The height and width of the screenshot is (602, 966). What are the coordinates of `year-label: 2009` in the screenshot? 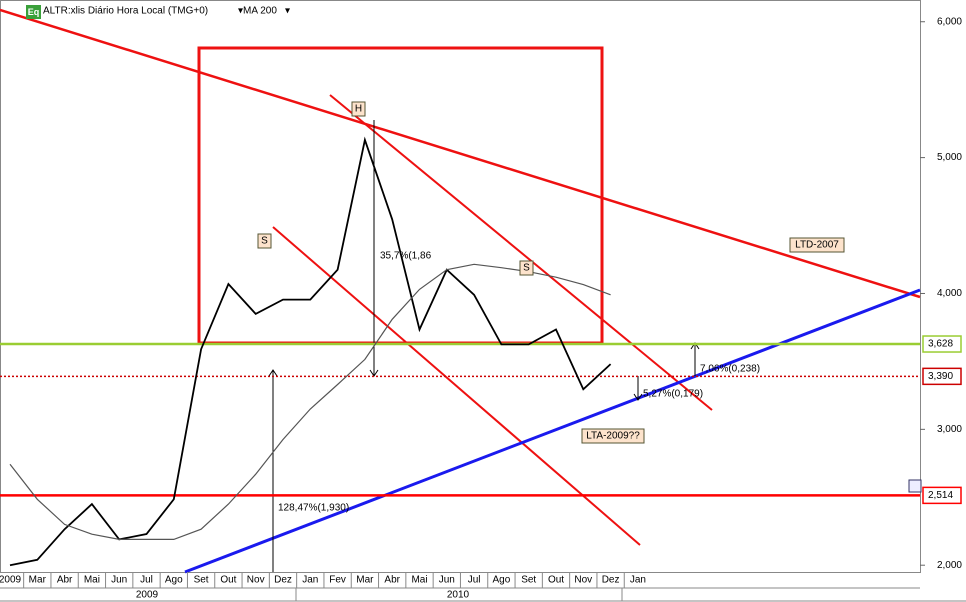 It's located at (147, 595).